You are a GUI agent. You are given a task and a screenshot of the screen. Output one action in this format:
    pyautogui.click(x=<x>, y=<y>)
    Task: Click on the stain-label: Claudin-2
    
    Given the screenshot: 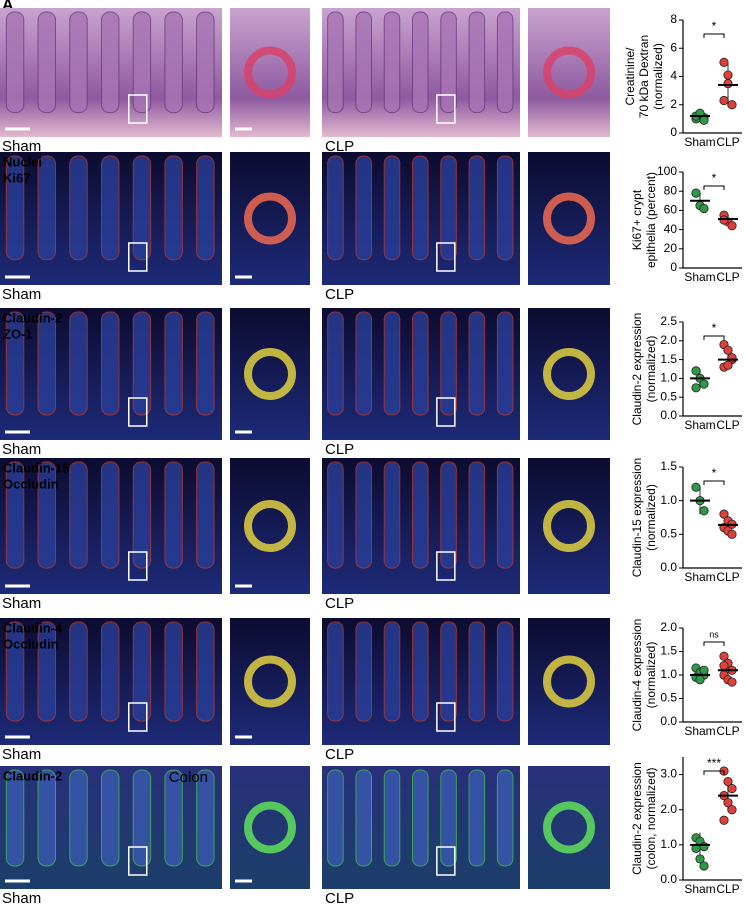 What is the action you would take?
    pyautogui.click(x=32, y=317)
    